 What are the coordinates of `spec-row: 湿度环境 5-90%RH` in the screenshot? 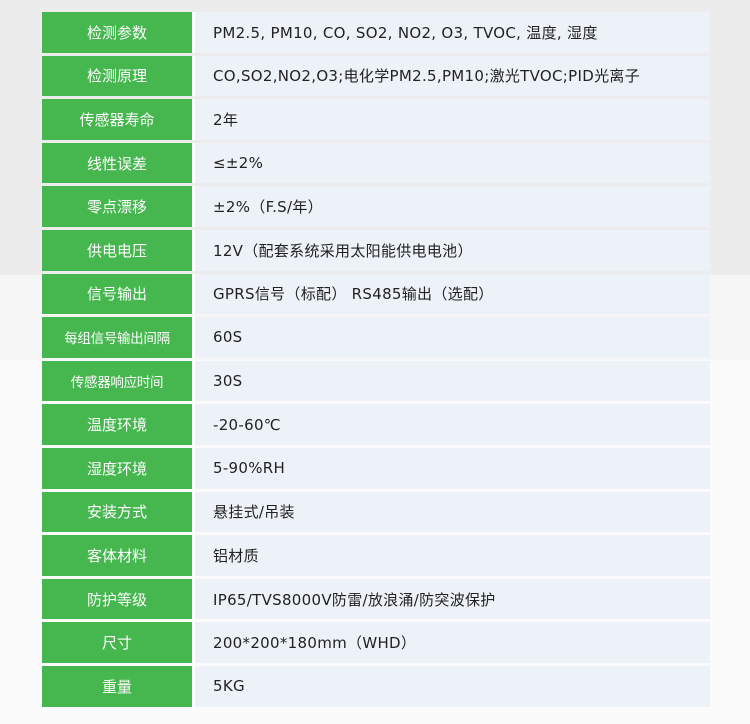 It's located at (376, 468).